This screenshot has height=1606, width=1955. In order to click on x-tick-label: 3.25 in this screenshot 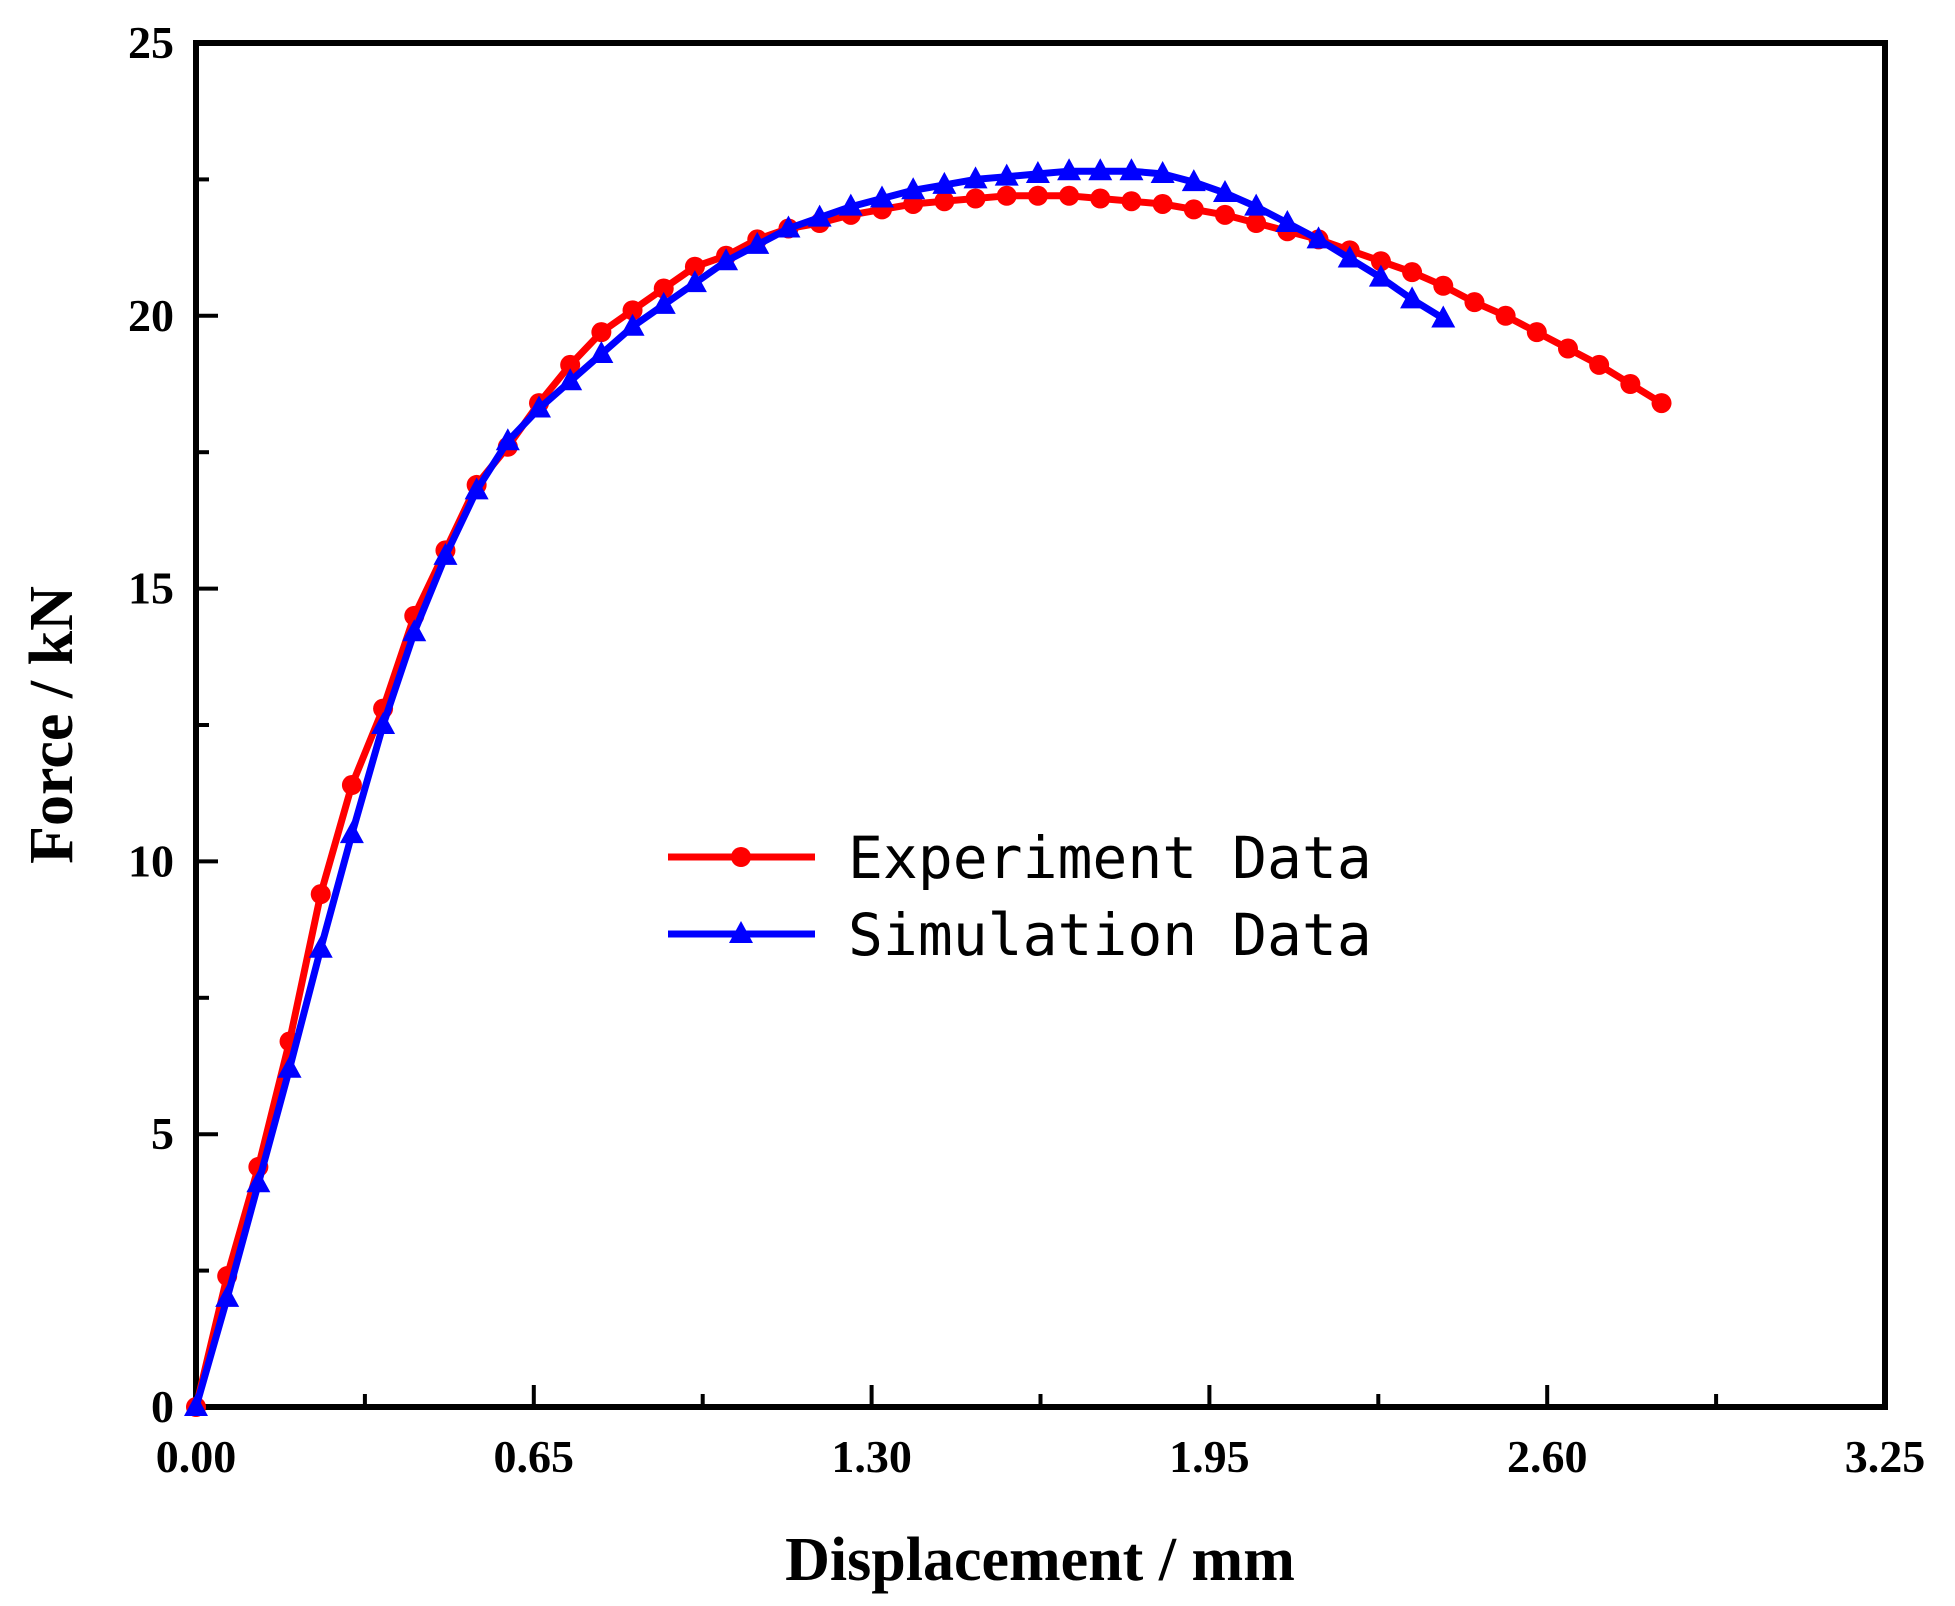, I will do `click(1885, 1456)`.